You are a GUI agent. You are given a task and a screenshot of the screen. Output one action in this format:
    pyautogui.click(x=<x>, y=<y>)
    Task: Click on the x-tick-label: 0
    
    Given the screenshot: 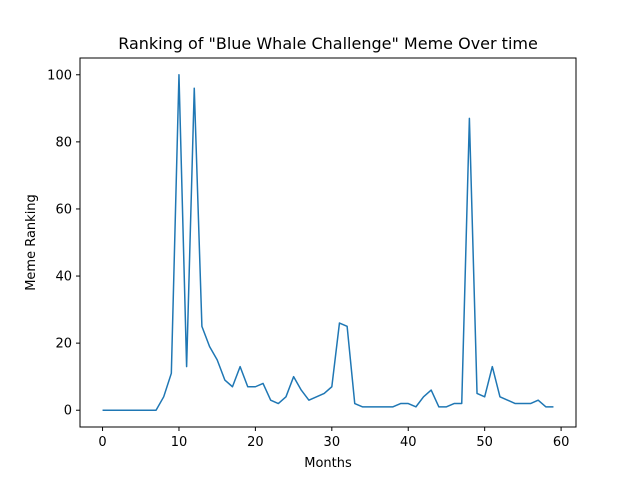 What is the action you would take?
    pyautogui.click(x=102, y=442)
    